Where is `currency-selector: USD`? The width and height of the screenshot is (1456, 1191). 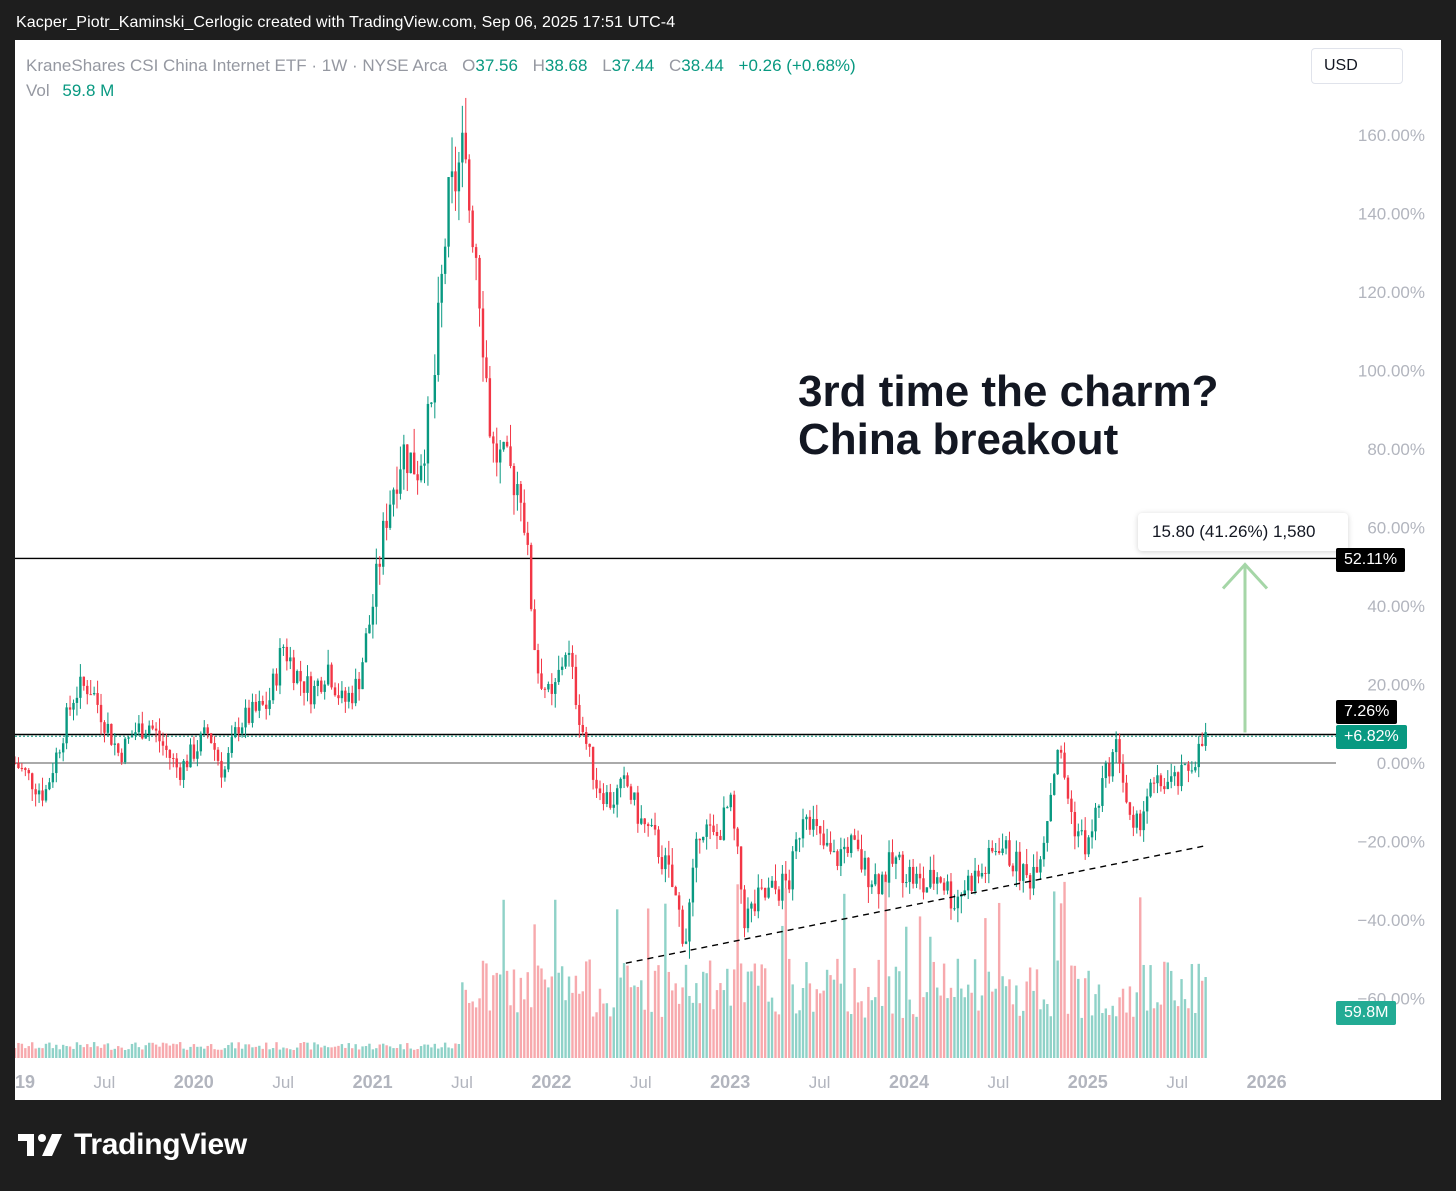
currency-selector: USD is located at coordinates (1357, 66).